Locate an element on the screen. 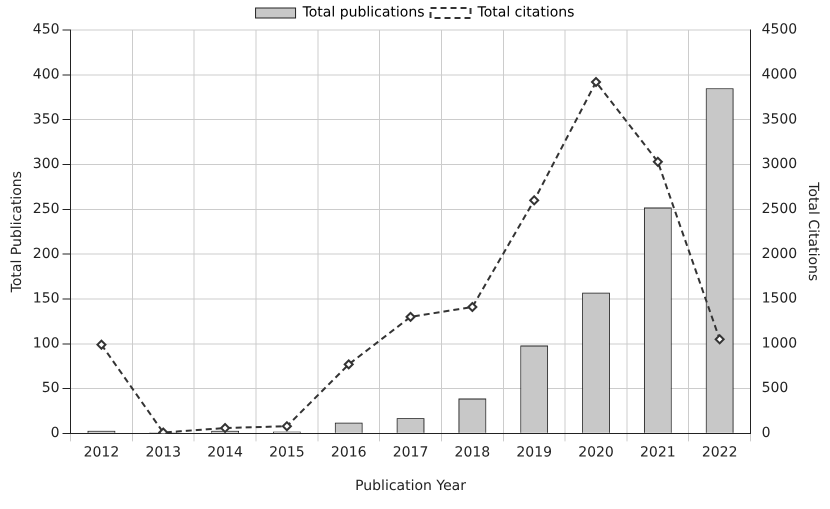  x-tick-label: 2019 is located at coordinates (534, 452).